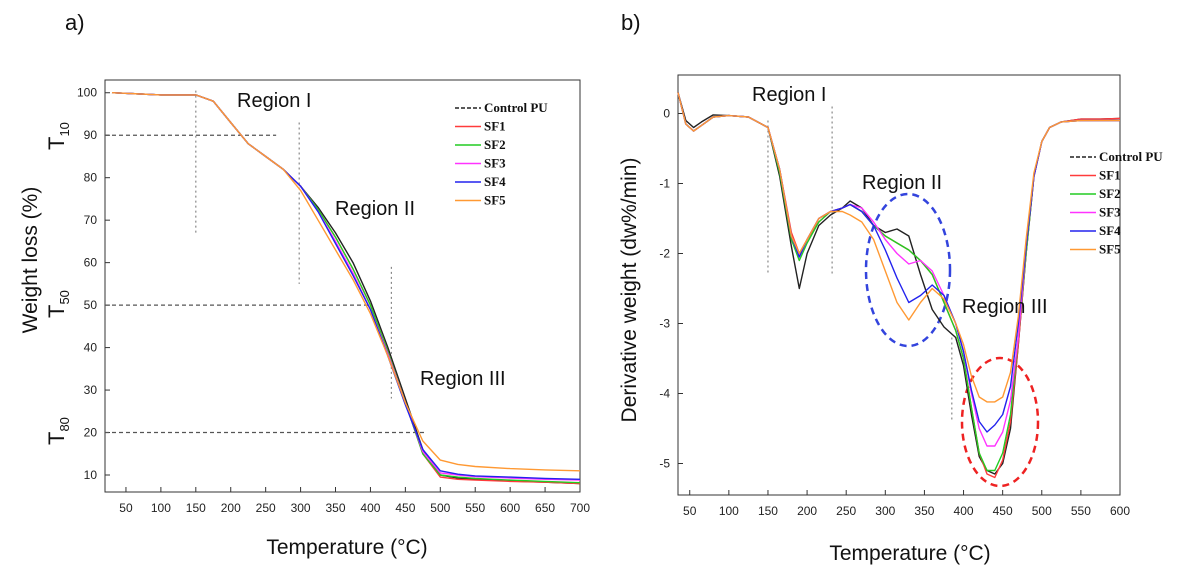  What do you see at coordinates (545, 508) in the screenshot?
I see `a-x-tick-label: 650` at bounding box center [545, 508].